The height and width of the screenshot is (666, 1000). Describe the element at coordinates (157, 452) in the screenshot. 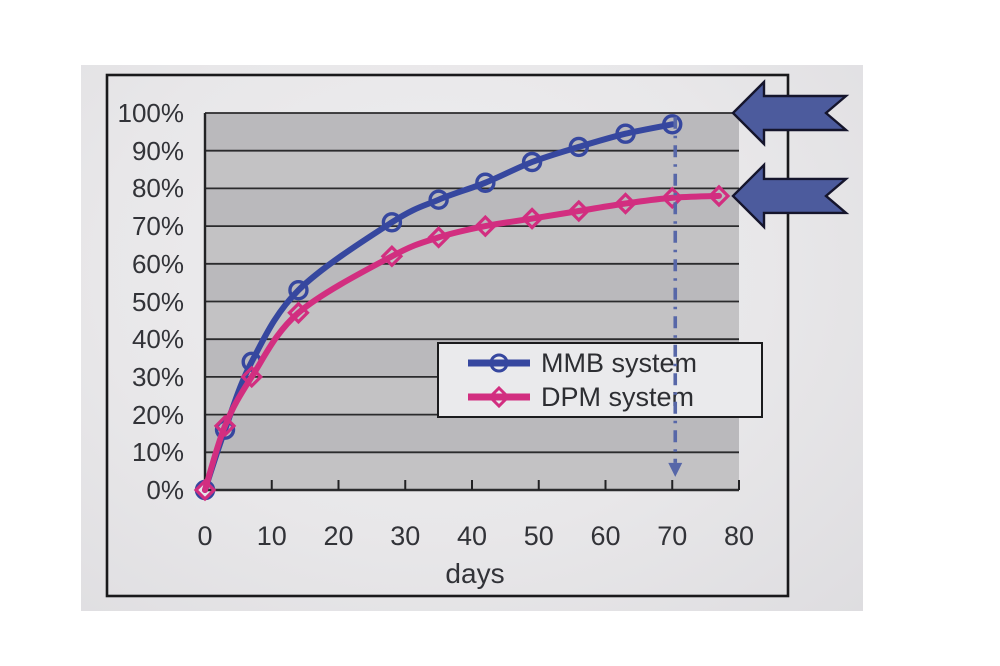

I see `y-tick-label-10: 10%` at that location.